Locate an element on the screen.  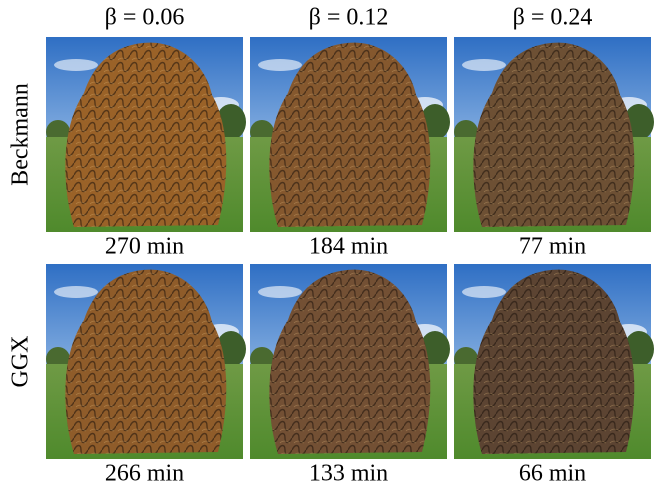
render-time: 66 min is located at coordinates (552, 474).